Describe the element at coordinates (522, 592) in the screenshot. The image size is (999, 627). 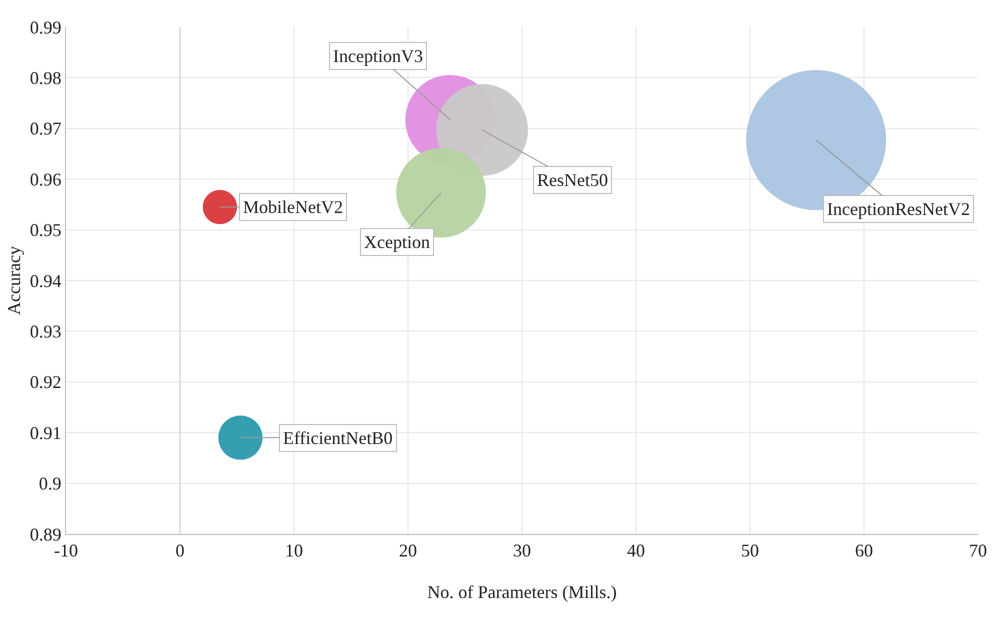
I see `x-axis-title: No. of Parameters (Mills.)` at that location.